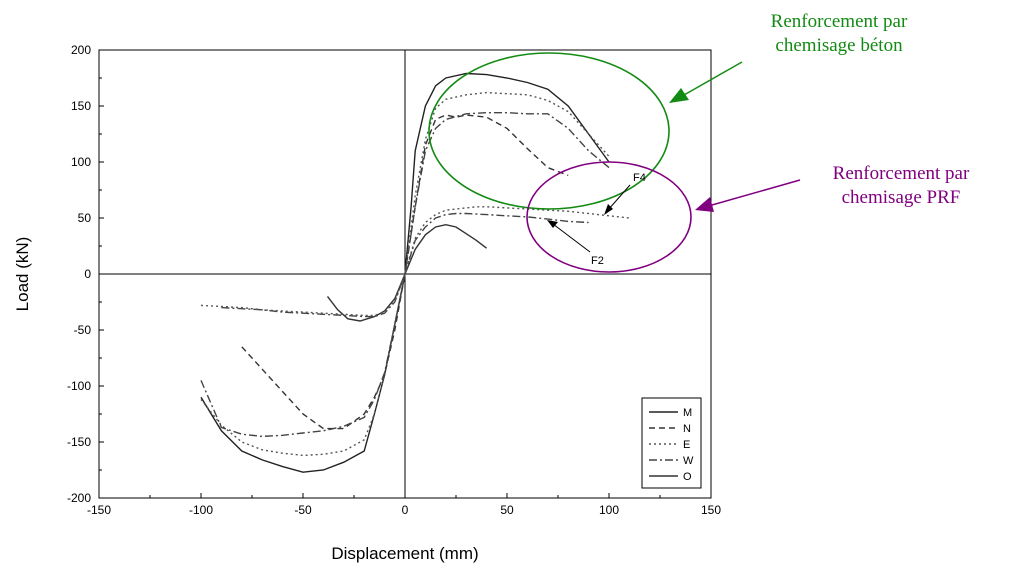 Image resolution: width=1009 pixels, height=568 pixels. Describe the element at coordinates (81, 106) in the screenshot. I see `y-tick-label: 150` at that location.